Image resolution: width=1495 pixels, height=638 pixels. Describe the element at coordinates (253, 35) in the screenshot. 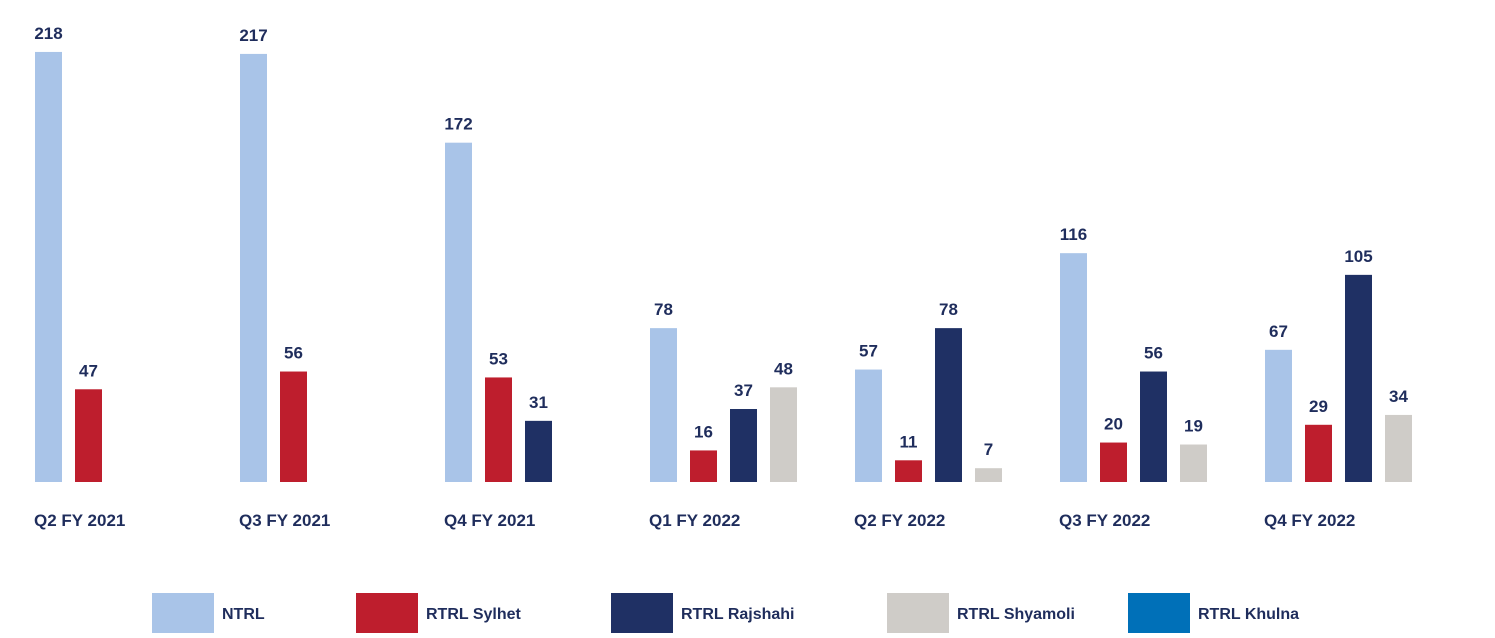

I see `value-label: 217` at that location.